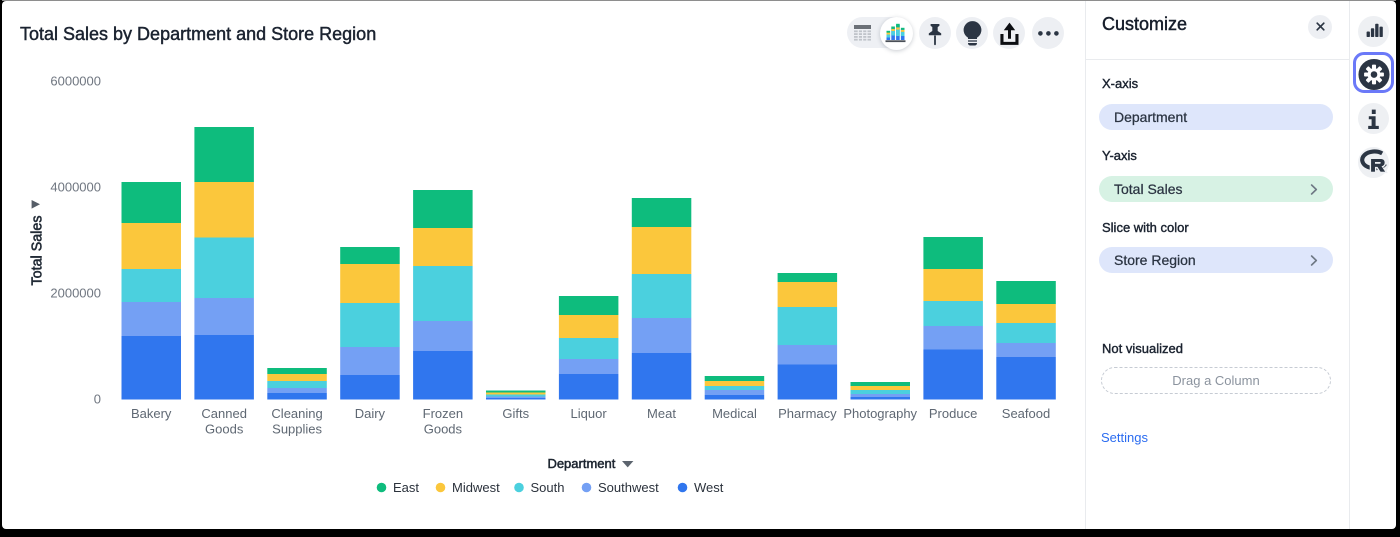 The width and height of the screenshot is (1400, 537). I want to click on svg-text: Dairy, so click(370, 413).